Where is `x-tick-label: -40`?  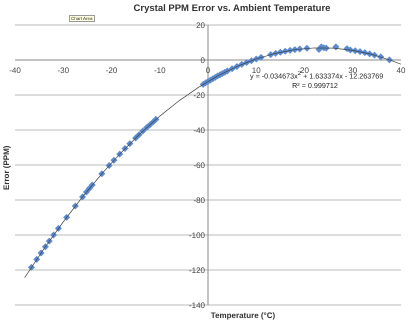
x-tick-label: -40 is located at coordinates (15, 70).